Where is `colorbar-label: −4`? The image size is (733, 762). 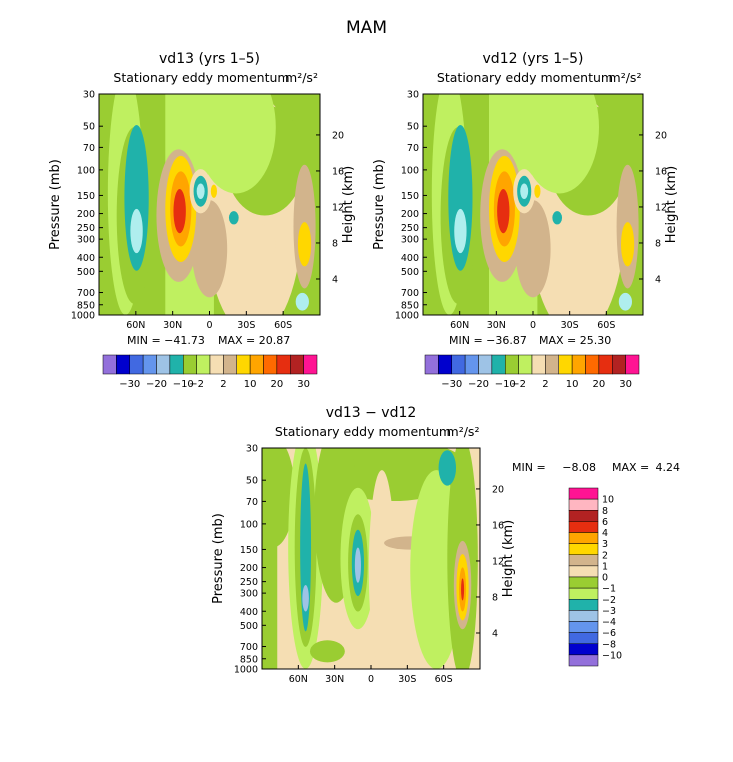 colorbar-label: −4 is located at coordinates (609, 622).